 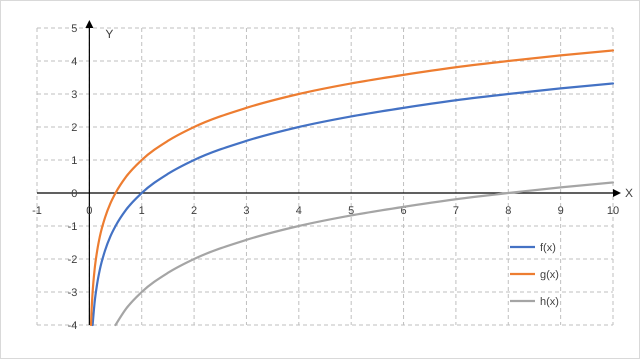 I want to click on y-axis-title: Y, so click(x=109, y=34).